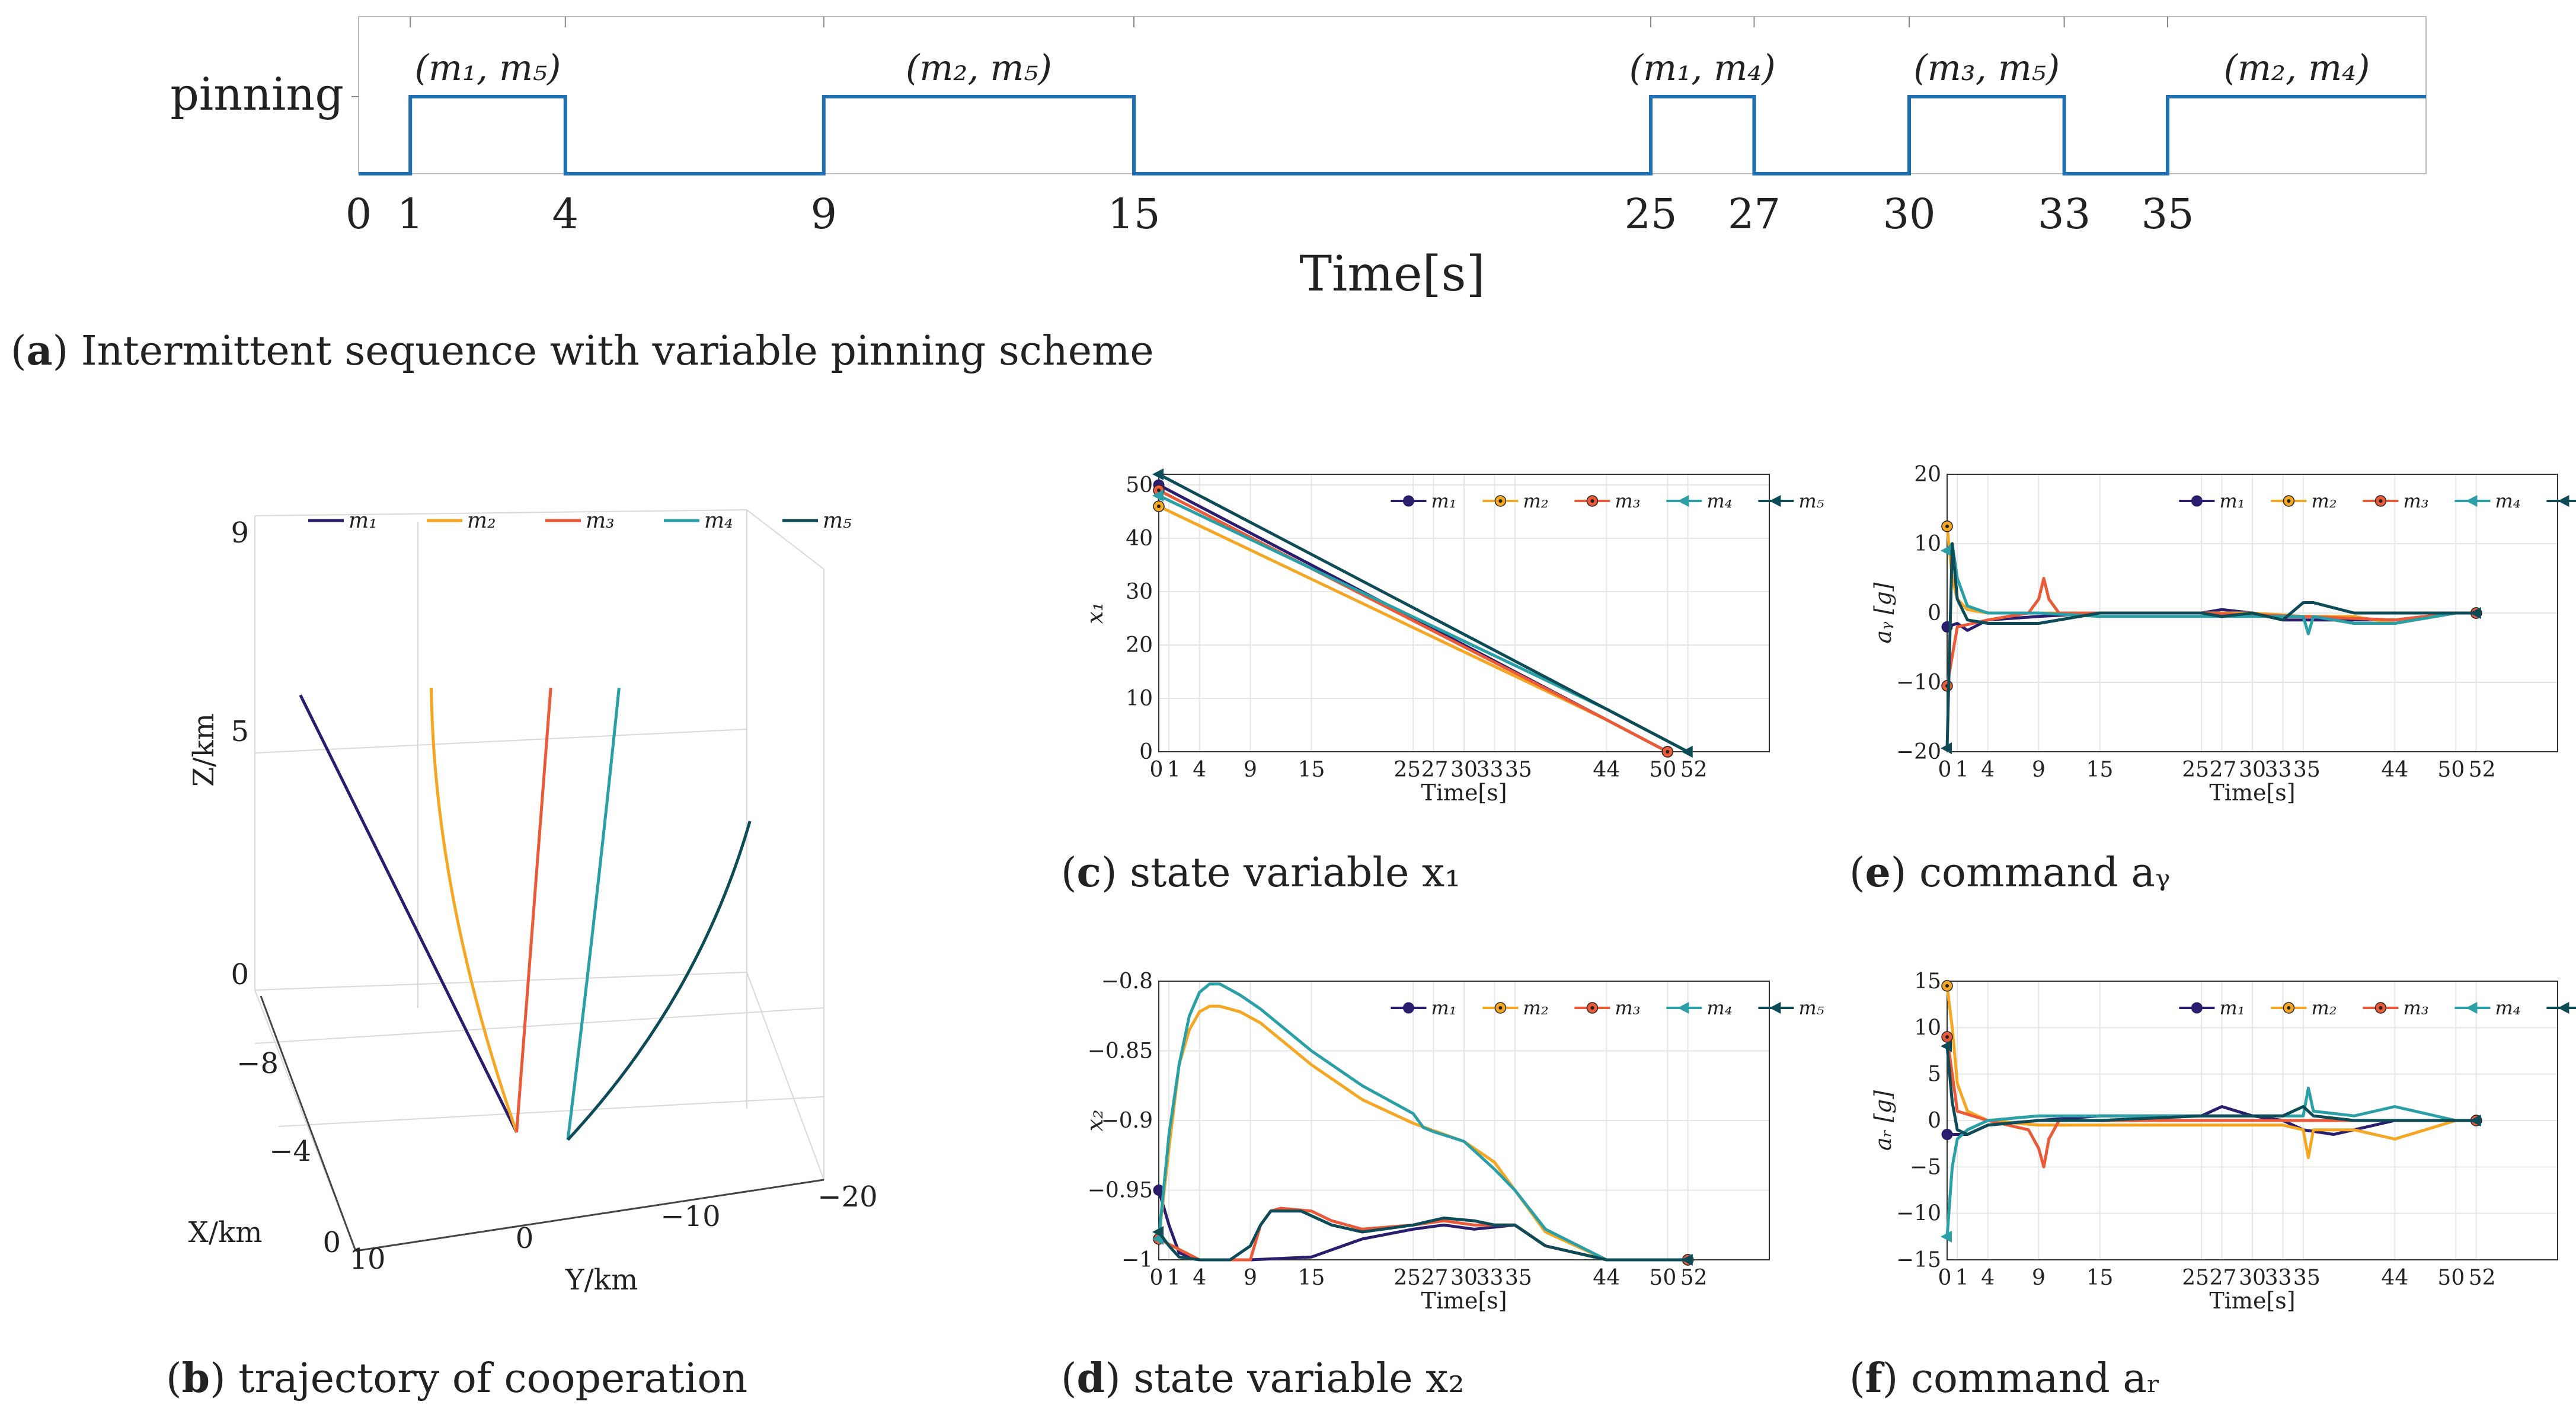 The height and width of the screenshot is (1411, 2576). I want to click on z-tick-label: 9, so click(240, 533).